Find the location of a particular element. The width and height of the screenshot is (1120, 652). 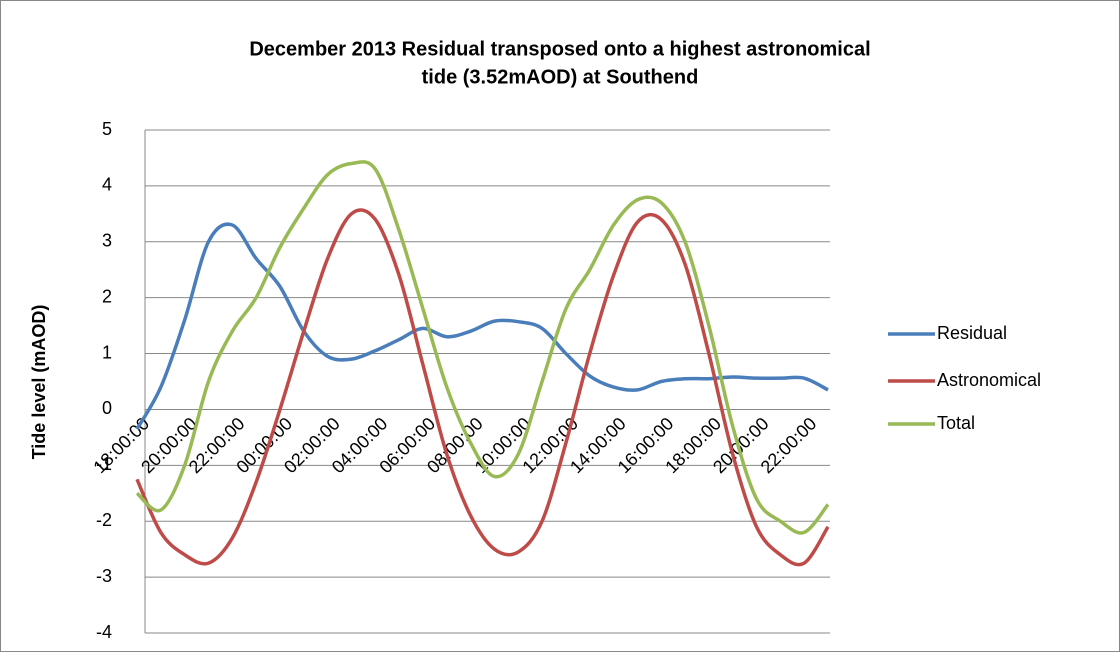

y-tick-label: 1 is located at coordinates (107, 352).